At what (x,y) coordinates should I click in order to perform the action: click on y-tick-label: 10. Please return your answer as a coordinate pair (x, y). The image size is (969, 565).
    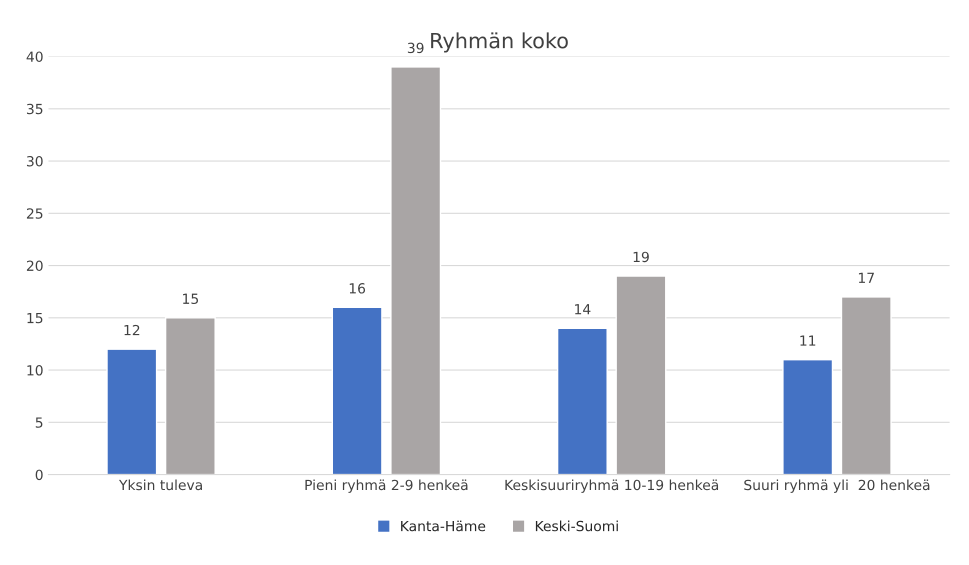
    Looking at the image, I should click on (35, 370).